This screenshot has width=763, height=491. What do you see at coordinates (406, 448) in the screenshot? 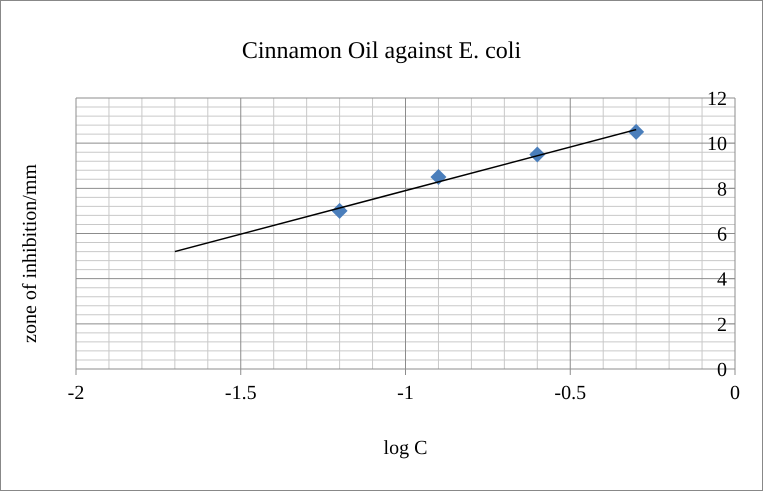
I see `x-axis-title: log C` at bounding box center [406, 448].